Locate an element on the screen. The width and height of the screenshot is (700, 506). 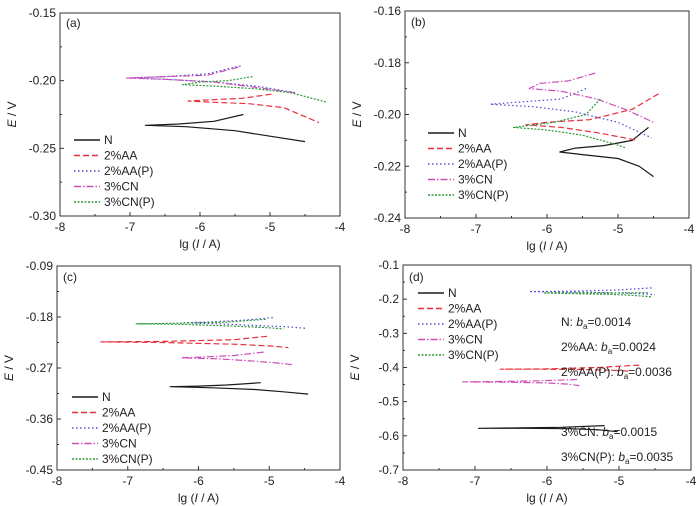
y-tick-label: -0.2 is located at coordinates (388, 299).